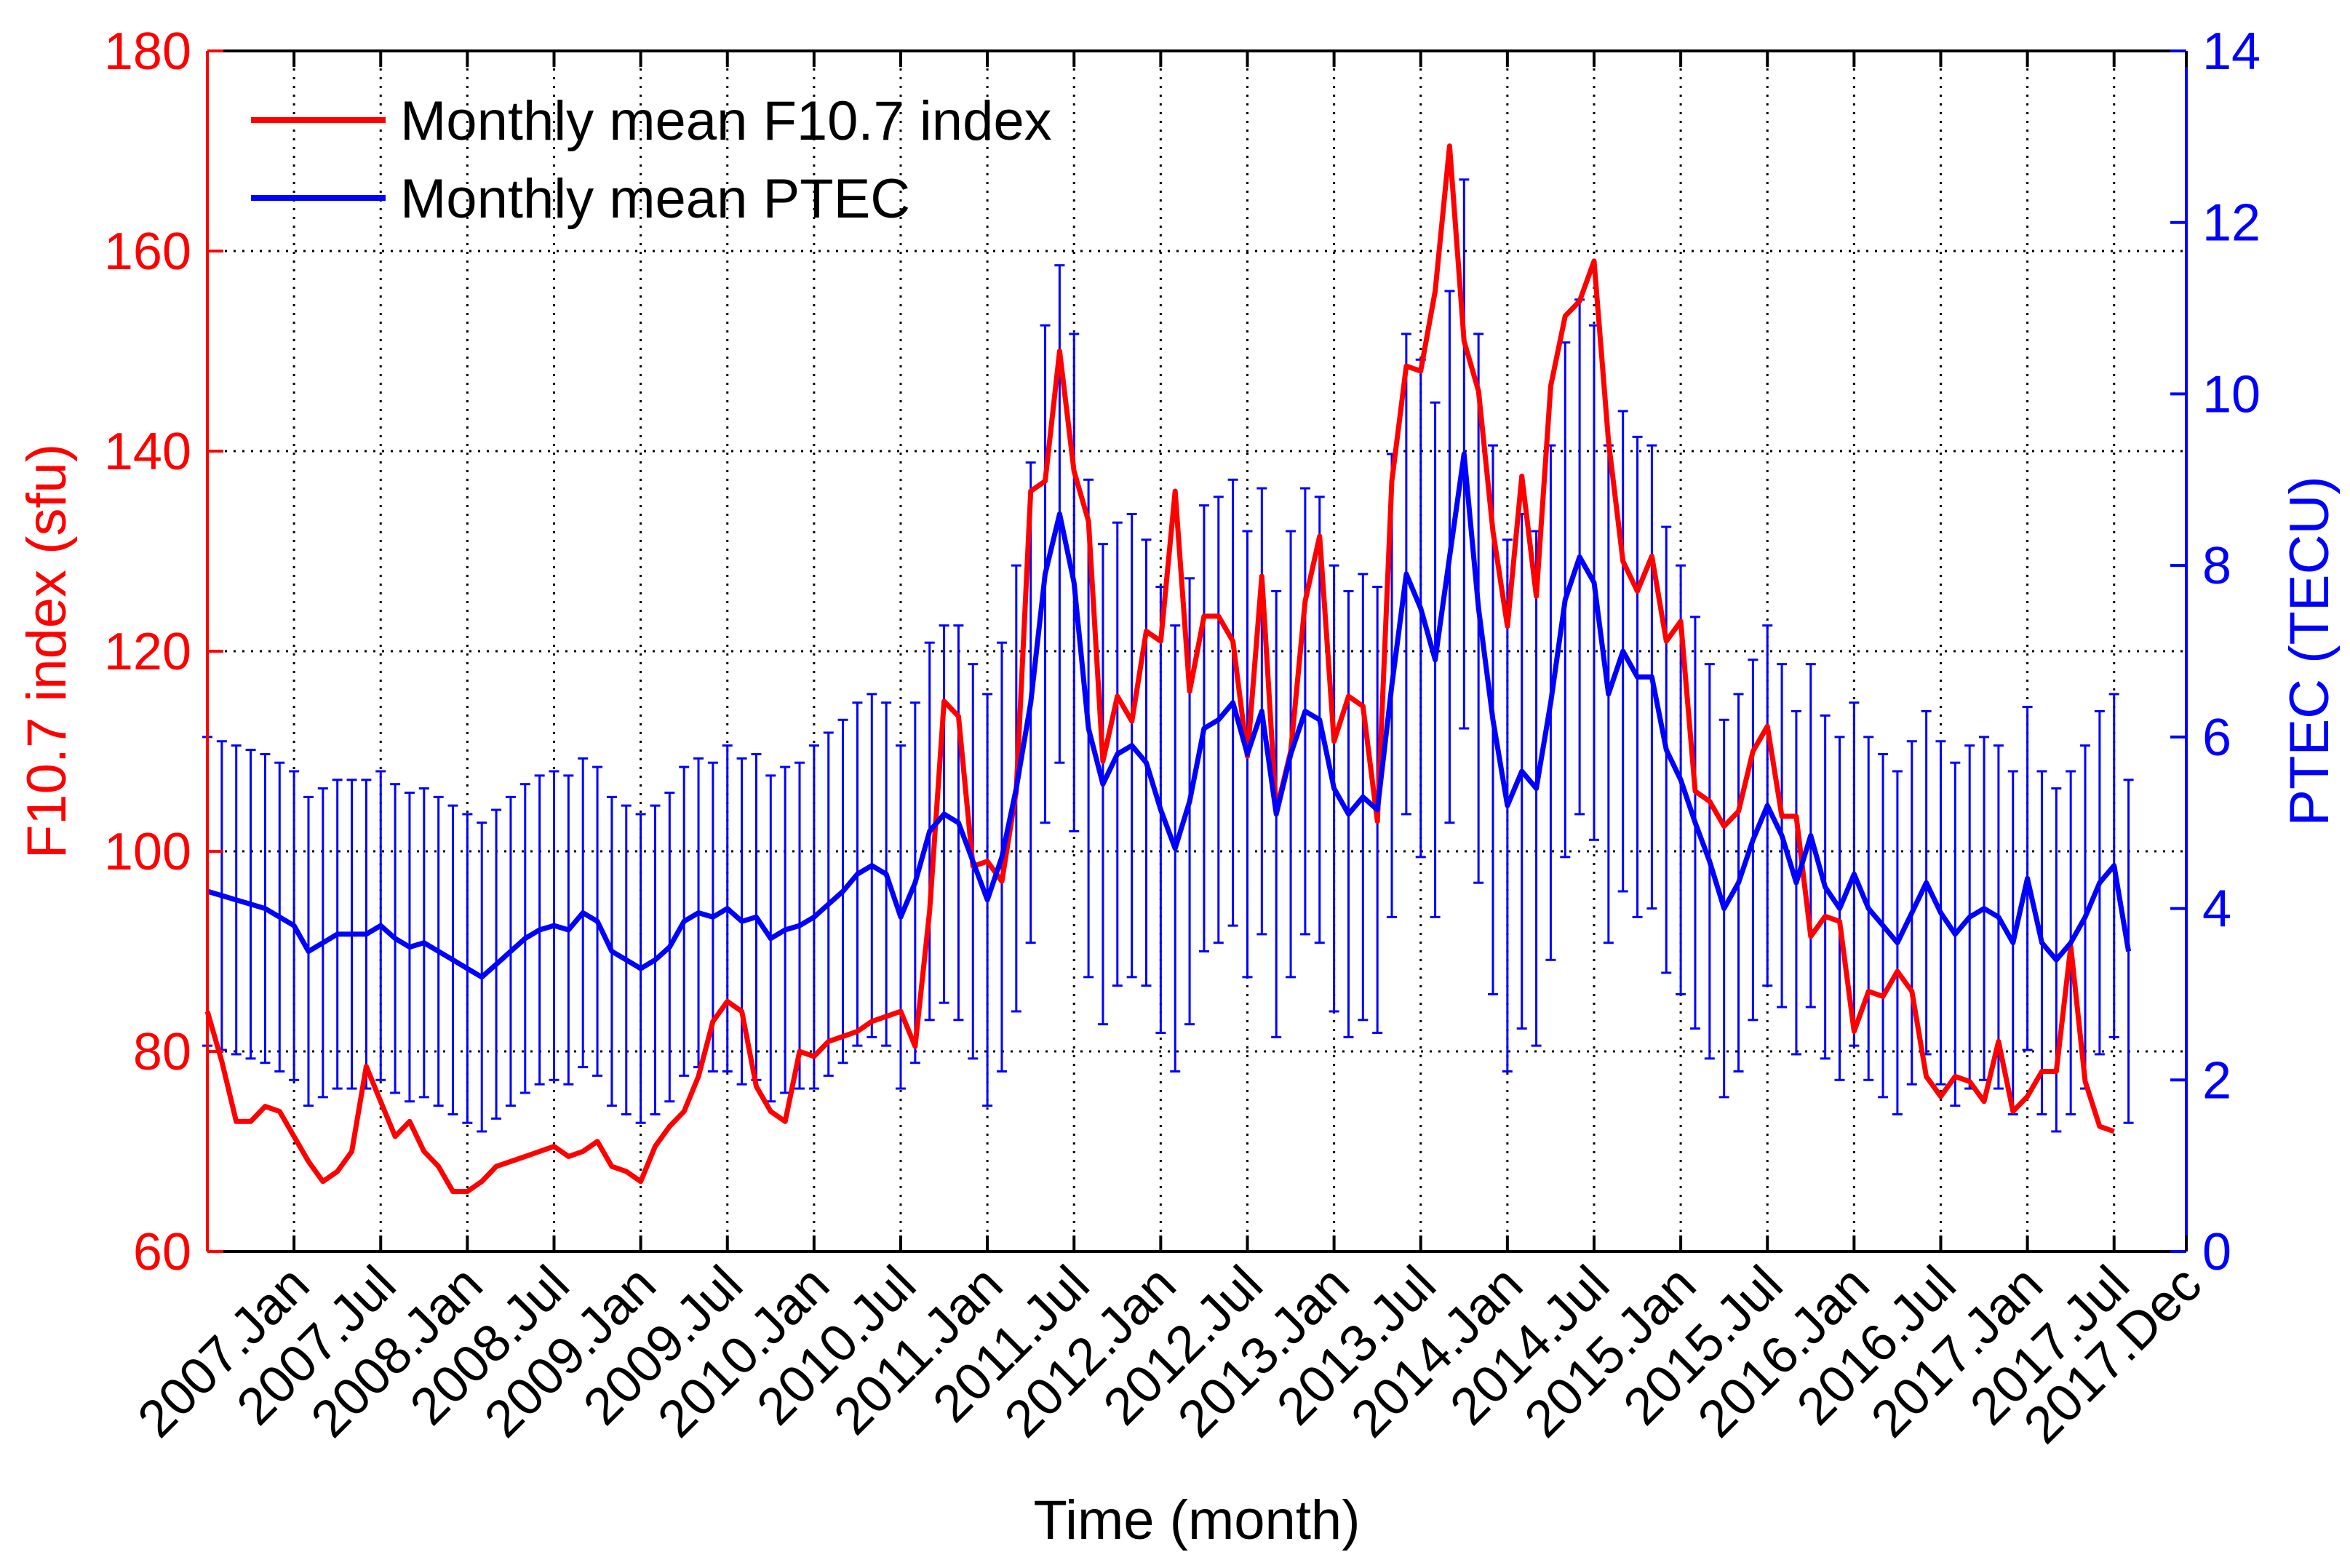  What do you see at coordinates (726, 121) in the screenshot?
I see `legend-f107-label: Monthly mean F10.7 index` at bounding box center [726, 121].